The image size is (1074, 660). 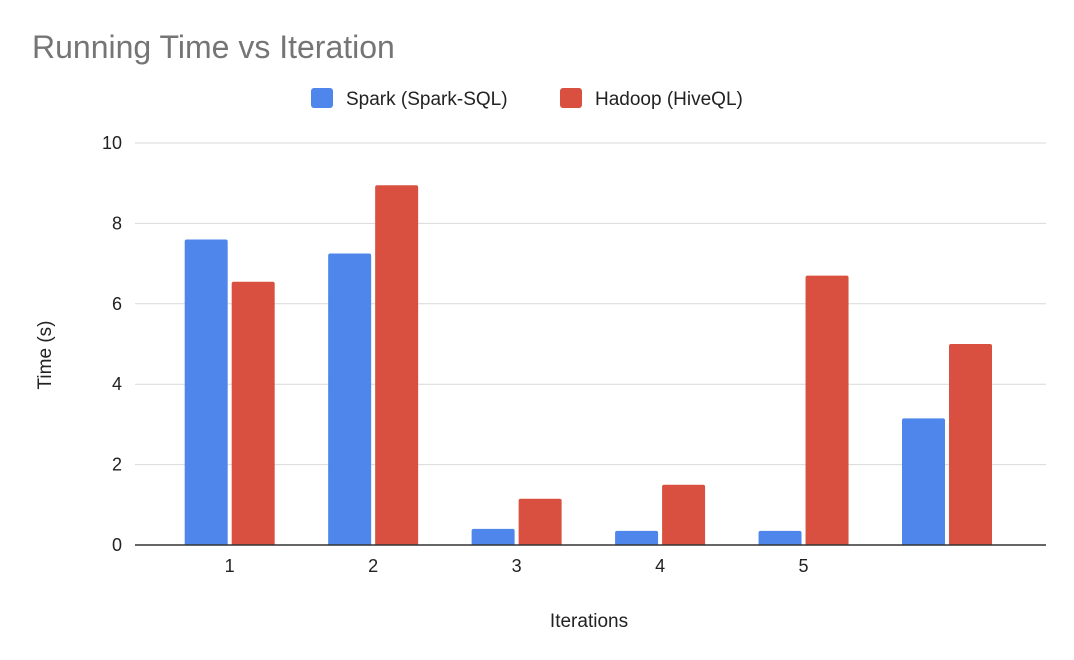 What do you see at coordinates (117, 384) in the screenshot?
I see `y-tick-label: 4` at bounding box center [117, 384].